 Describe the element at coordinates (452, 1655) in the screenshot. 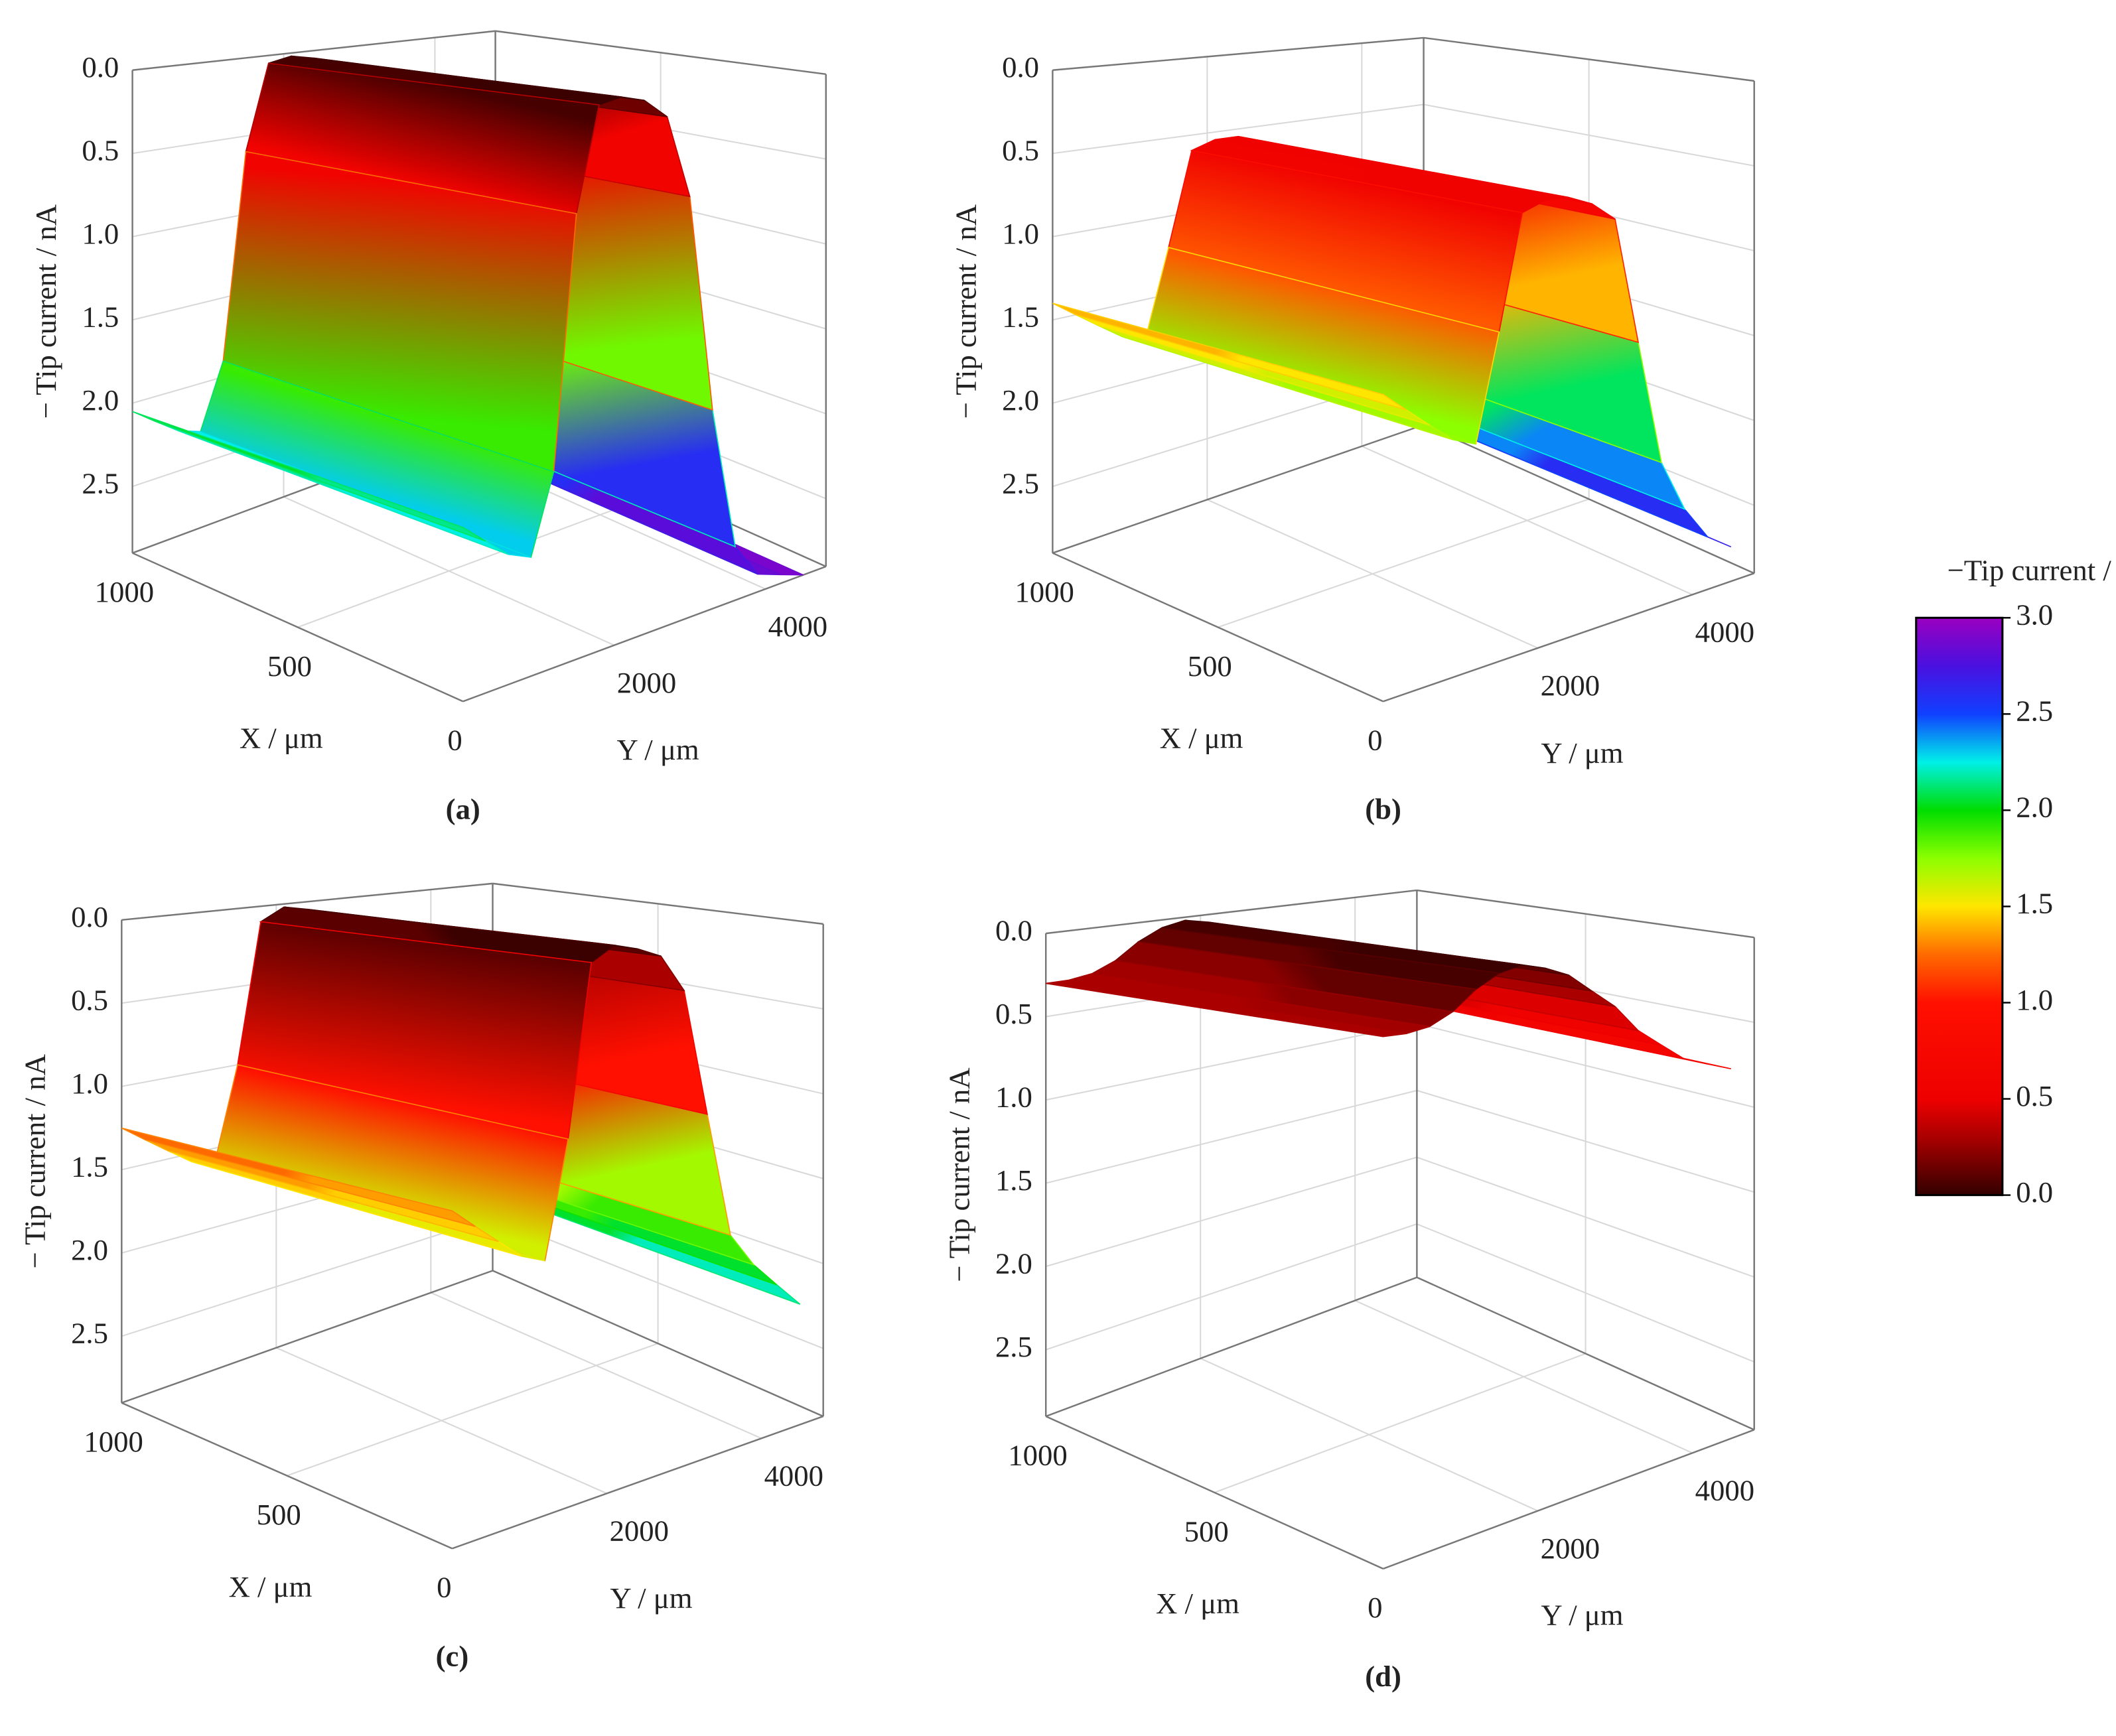

I see `panel-label: (c)` at that location.